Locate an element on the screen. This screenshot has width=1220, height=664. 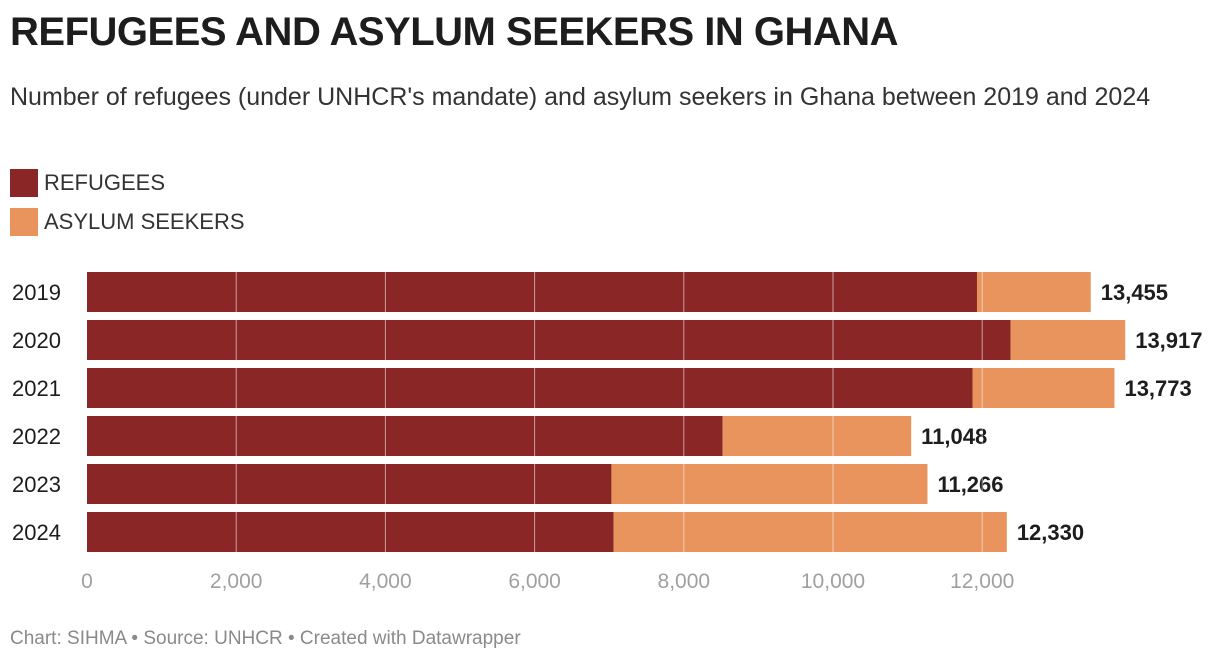
bar-asylum-seekers-2020 is located at coordinates (1068, 340).